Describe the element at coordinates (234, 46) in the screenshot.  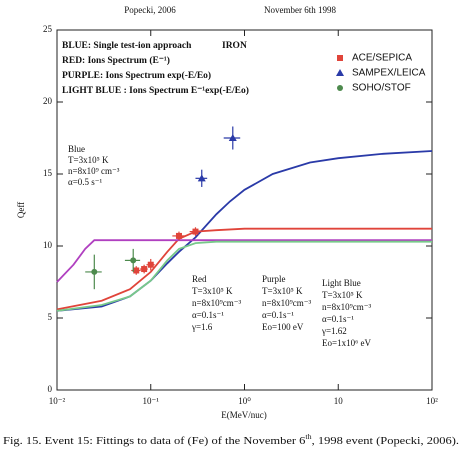
I see `annotation: IRON` at that location.